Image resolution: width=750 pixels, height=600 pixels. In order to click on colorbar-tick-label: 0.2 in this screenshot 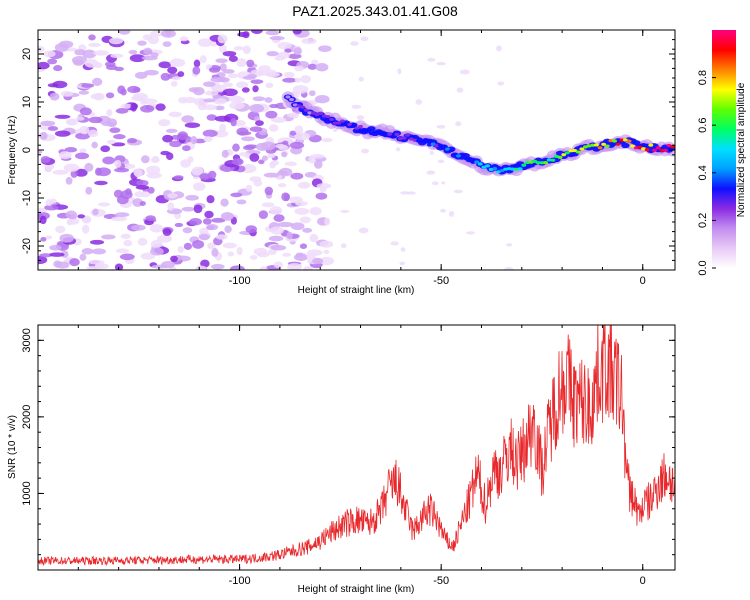, I will do `click(703, 220)`.